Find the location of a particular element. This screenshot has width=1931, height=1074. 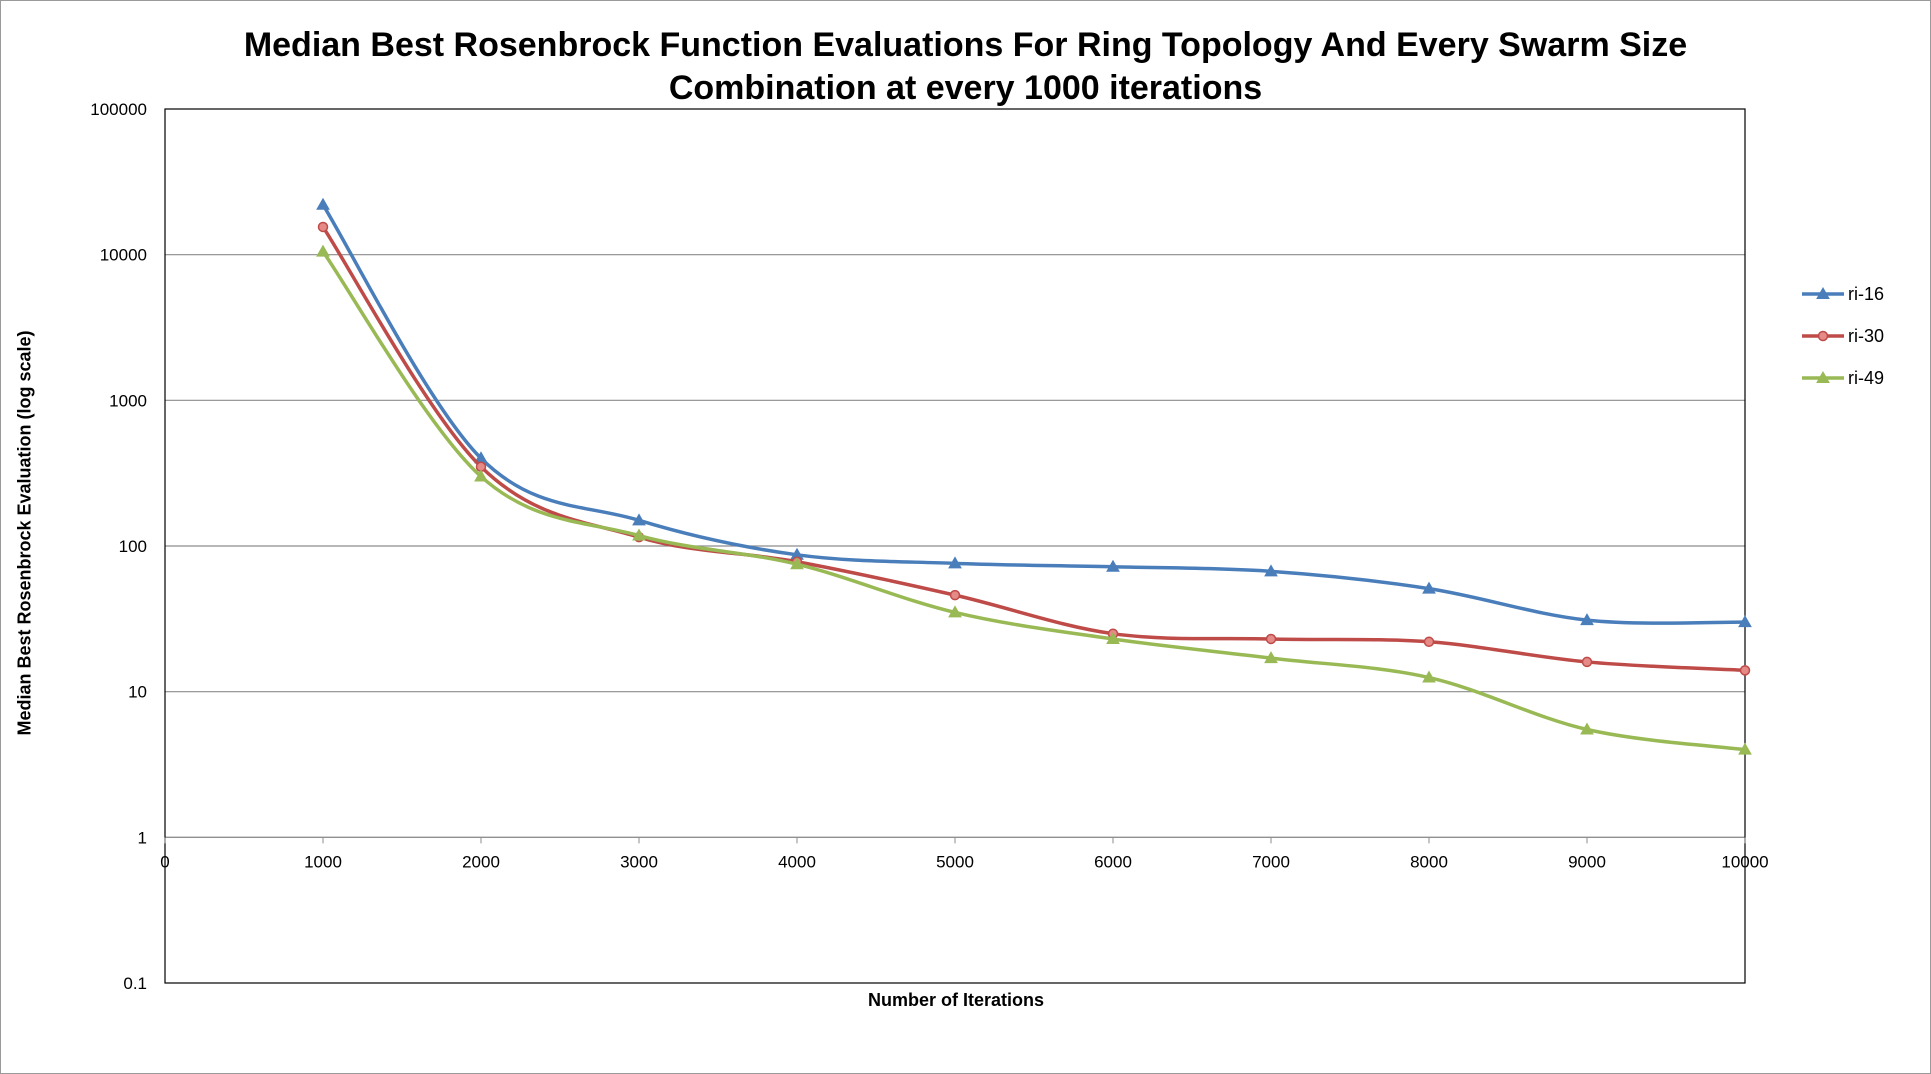

chart-title-line-2: Combination at every 1000 iterations is located at coordinates (965, 88).